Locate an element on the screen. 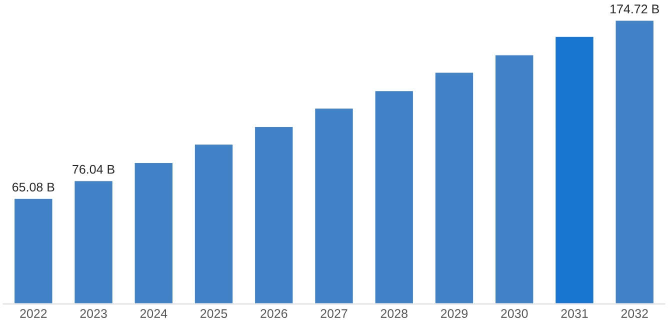 This screenshot has width=668, height=334. x-tick-label: 2028 is located at coordinates (394, 313).